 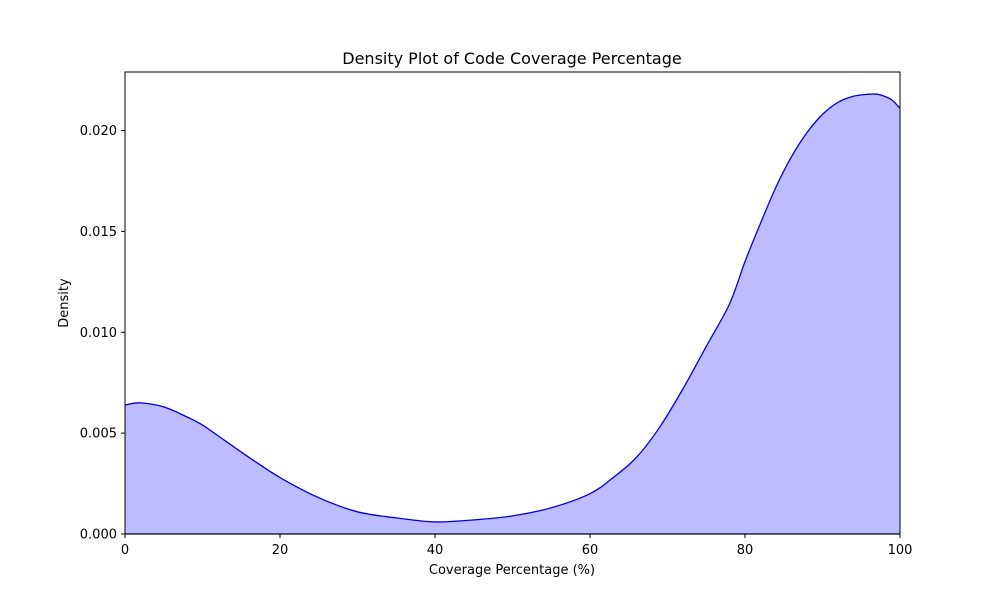 I want to click on y-tick-label: 0.020, so click(x=98, y=131).